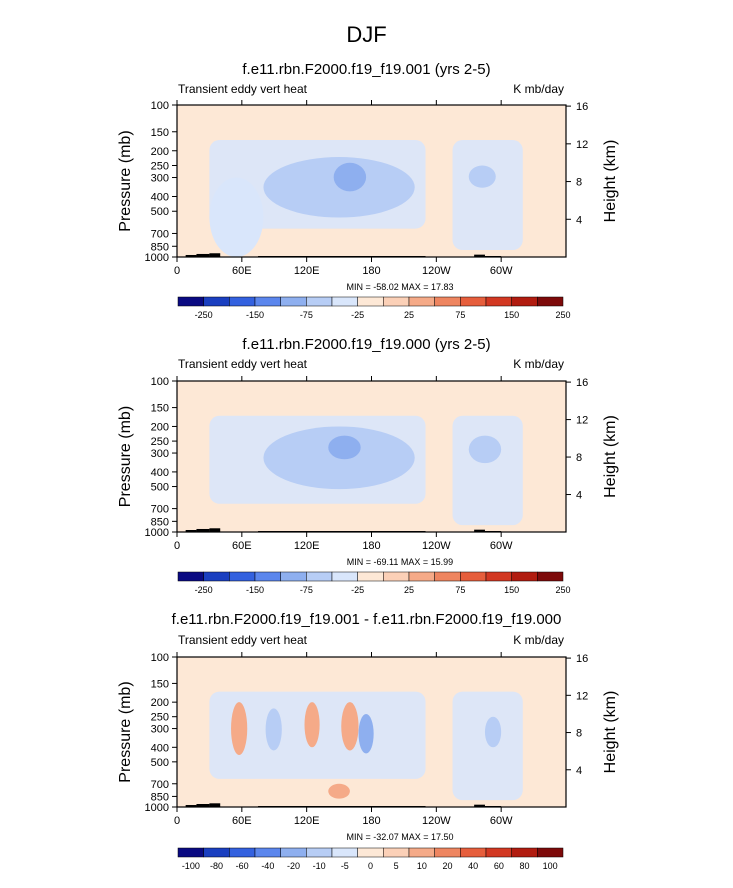 Image resolution: width=733 pixels, height=888 pixels. Describe the element at coordinates (538, 89) in the screenshot. I see `panel-1-units-label: K mb/day` at that location.